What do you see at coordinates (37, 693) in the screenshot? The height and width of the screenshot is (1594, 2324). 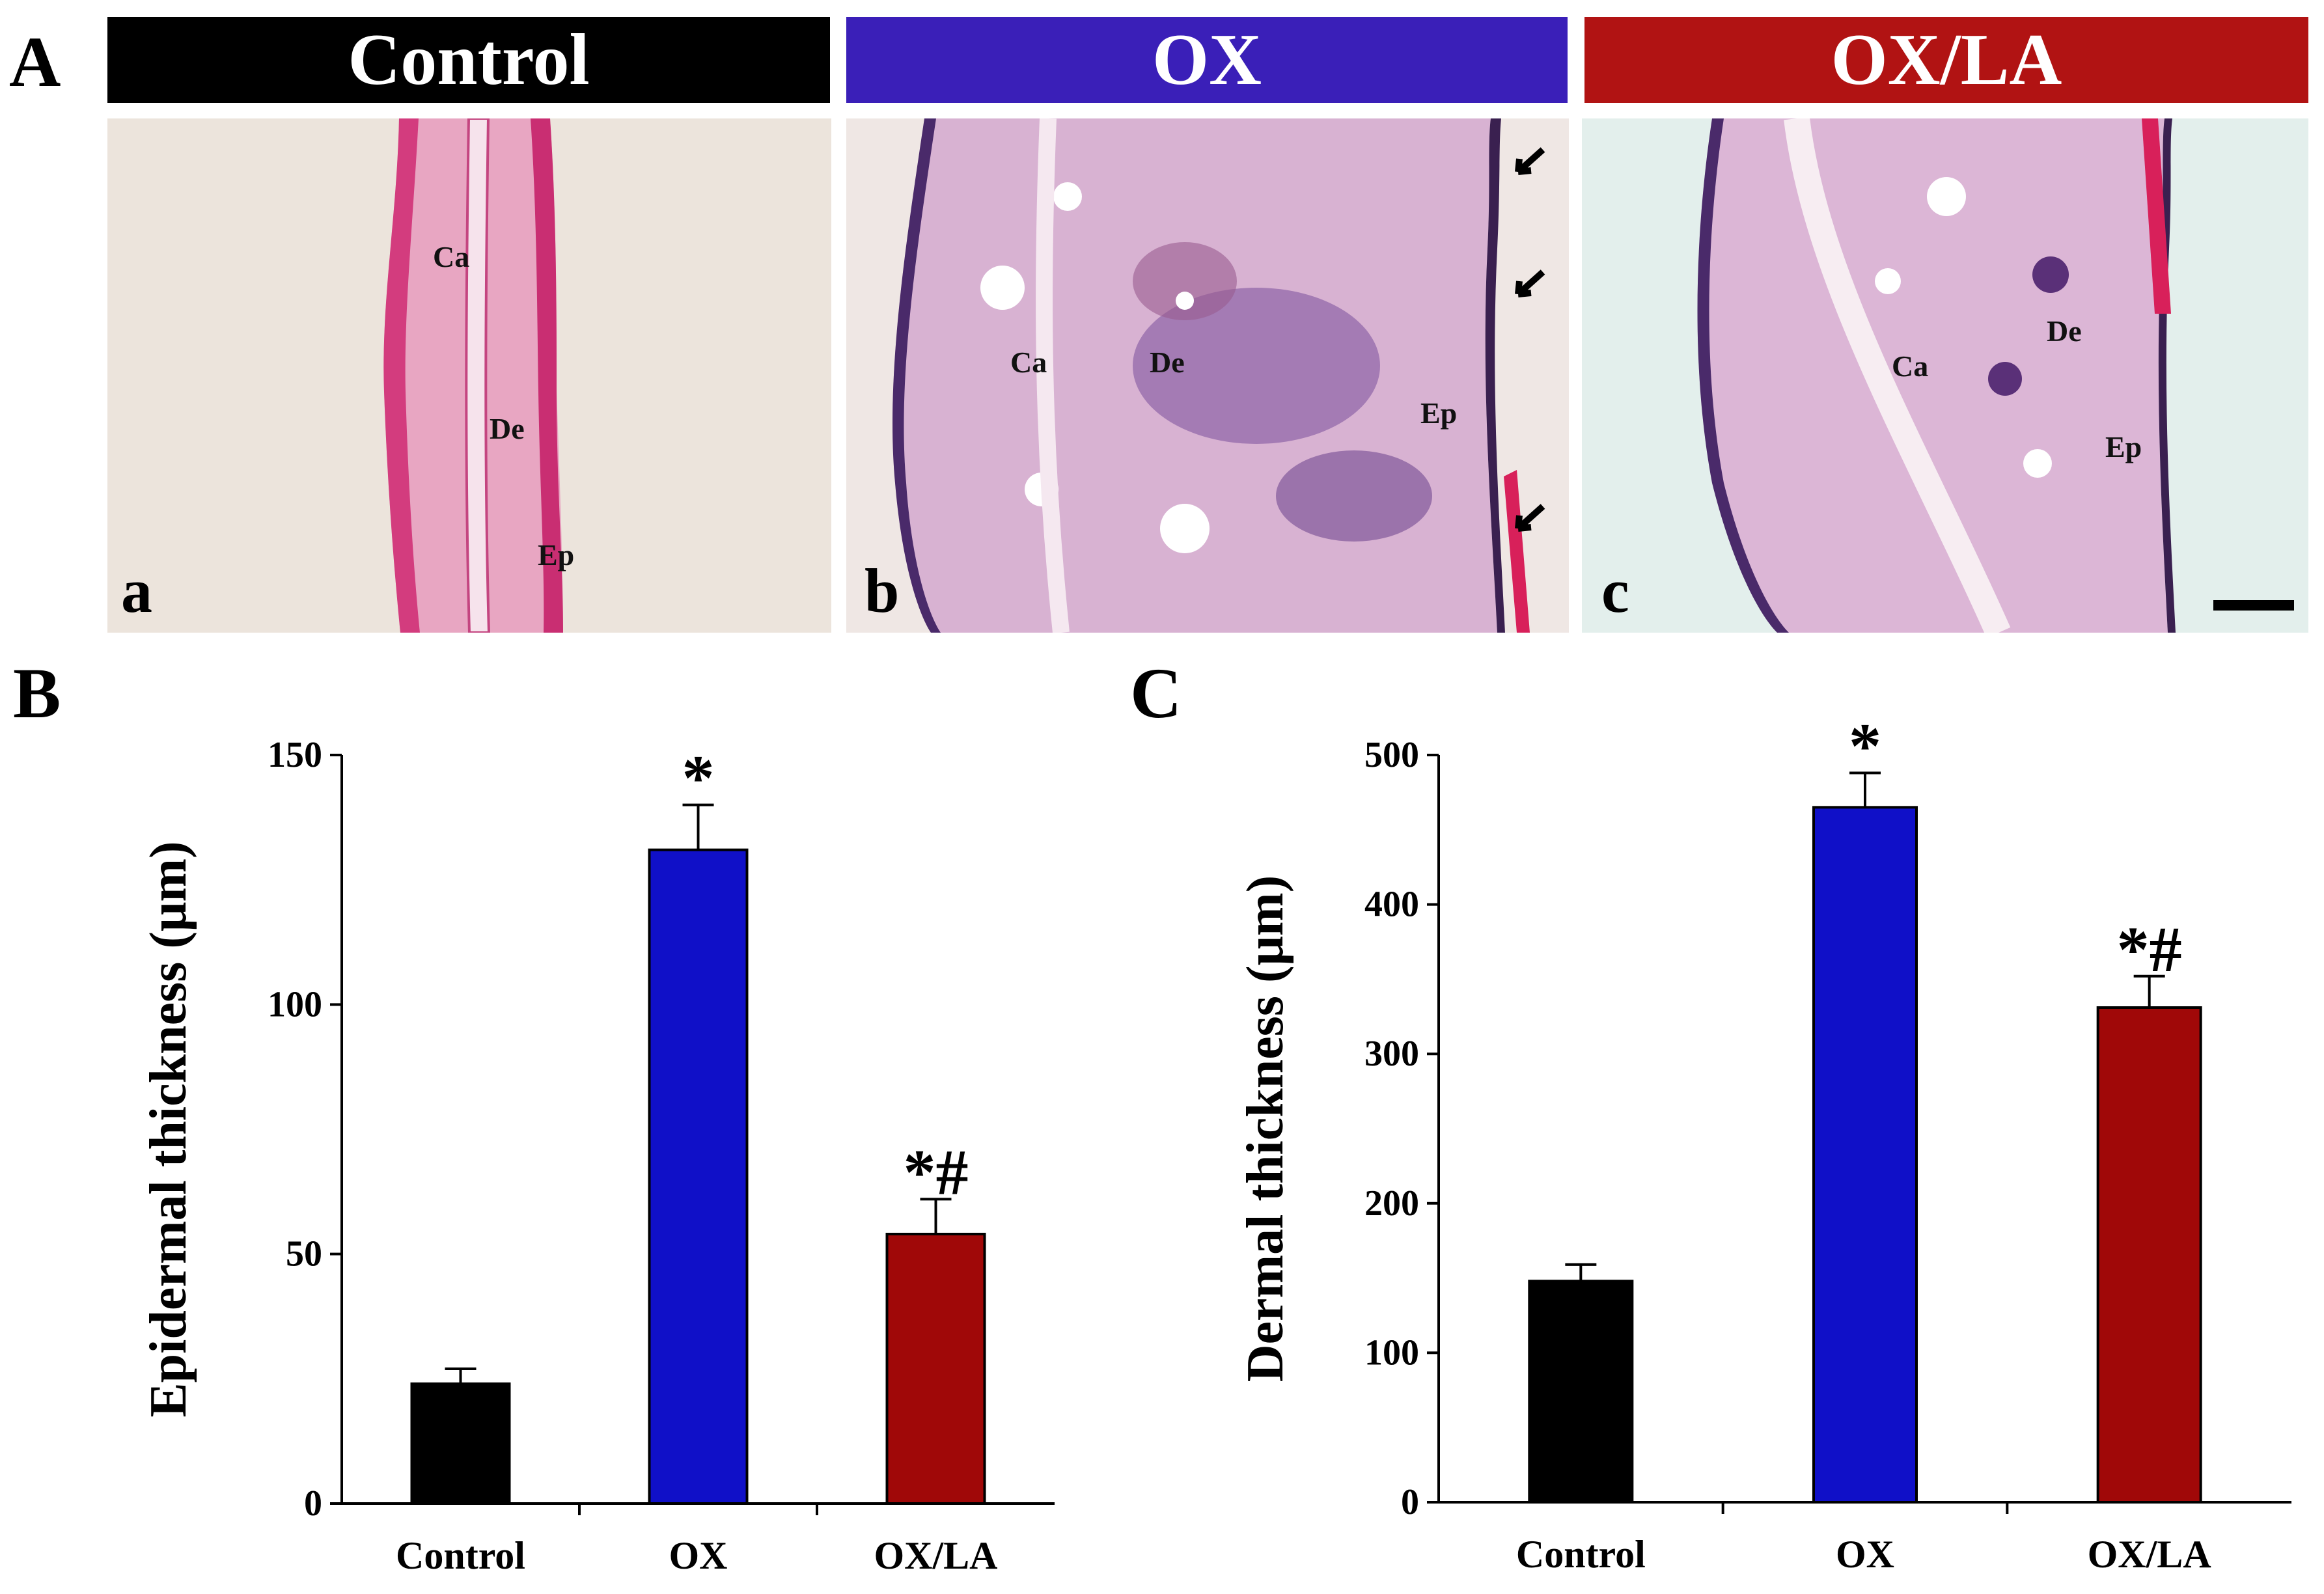 I see `panel-b-letter: B` at bounding box center [37, 693].